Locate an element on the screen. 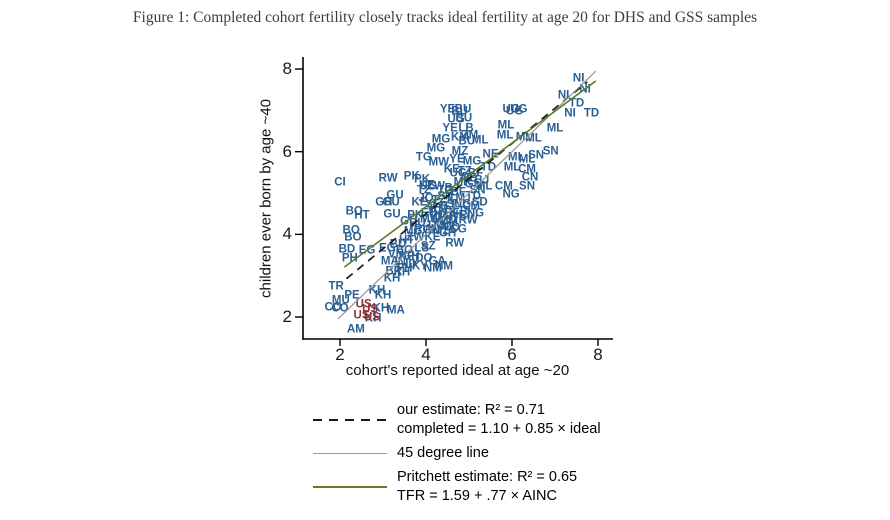  legend-entry: 45 degree line is located at coordinates (457, 453).